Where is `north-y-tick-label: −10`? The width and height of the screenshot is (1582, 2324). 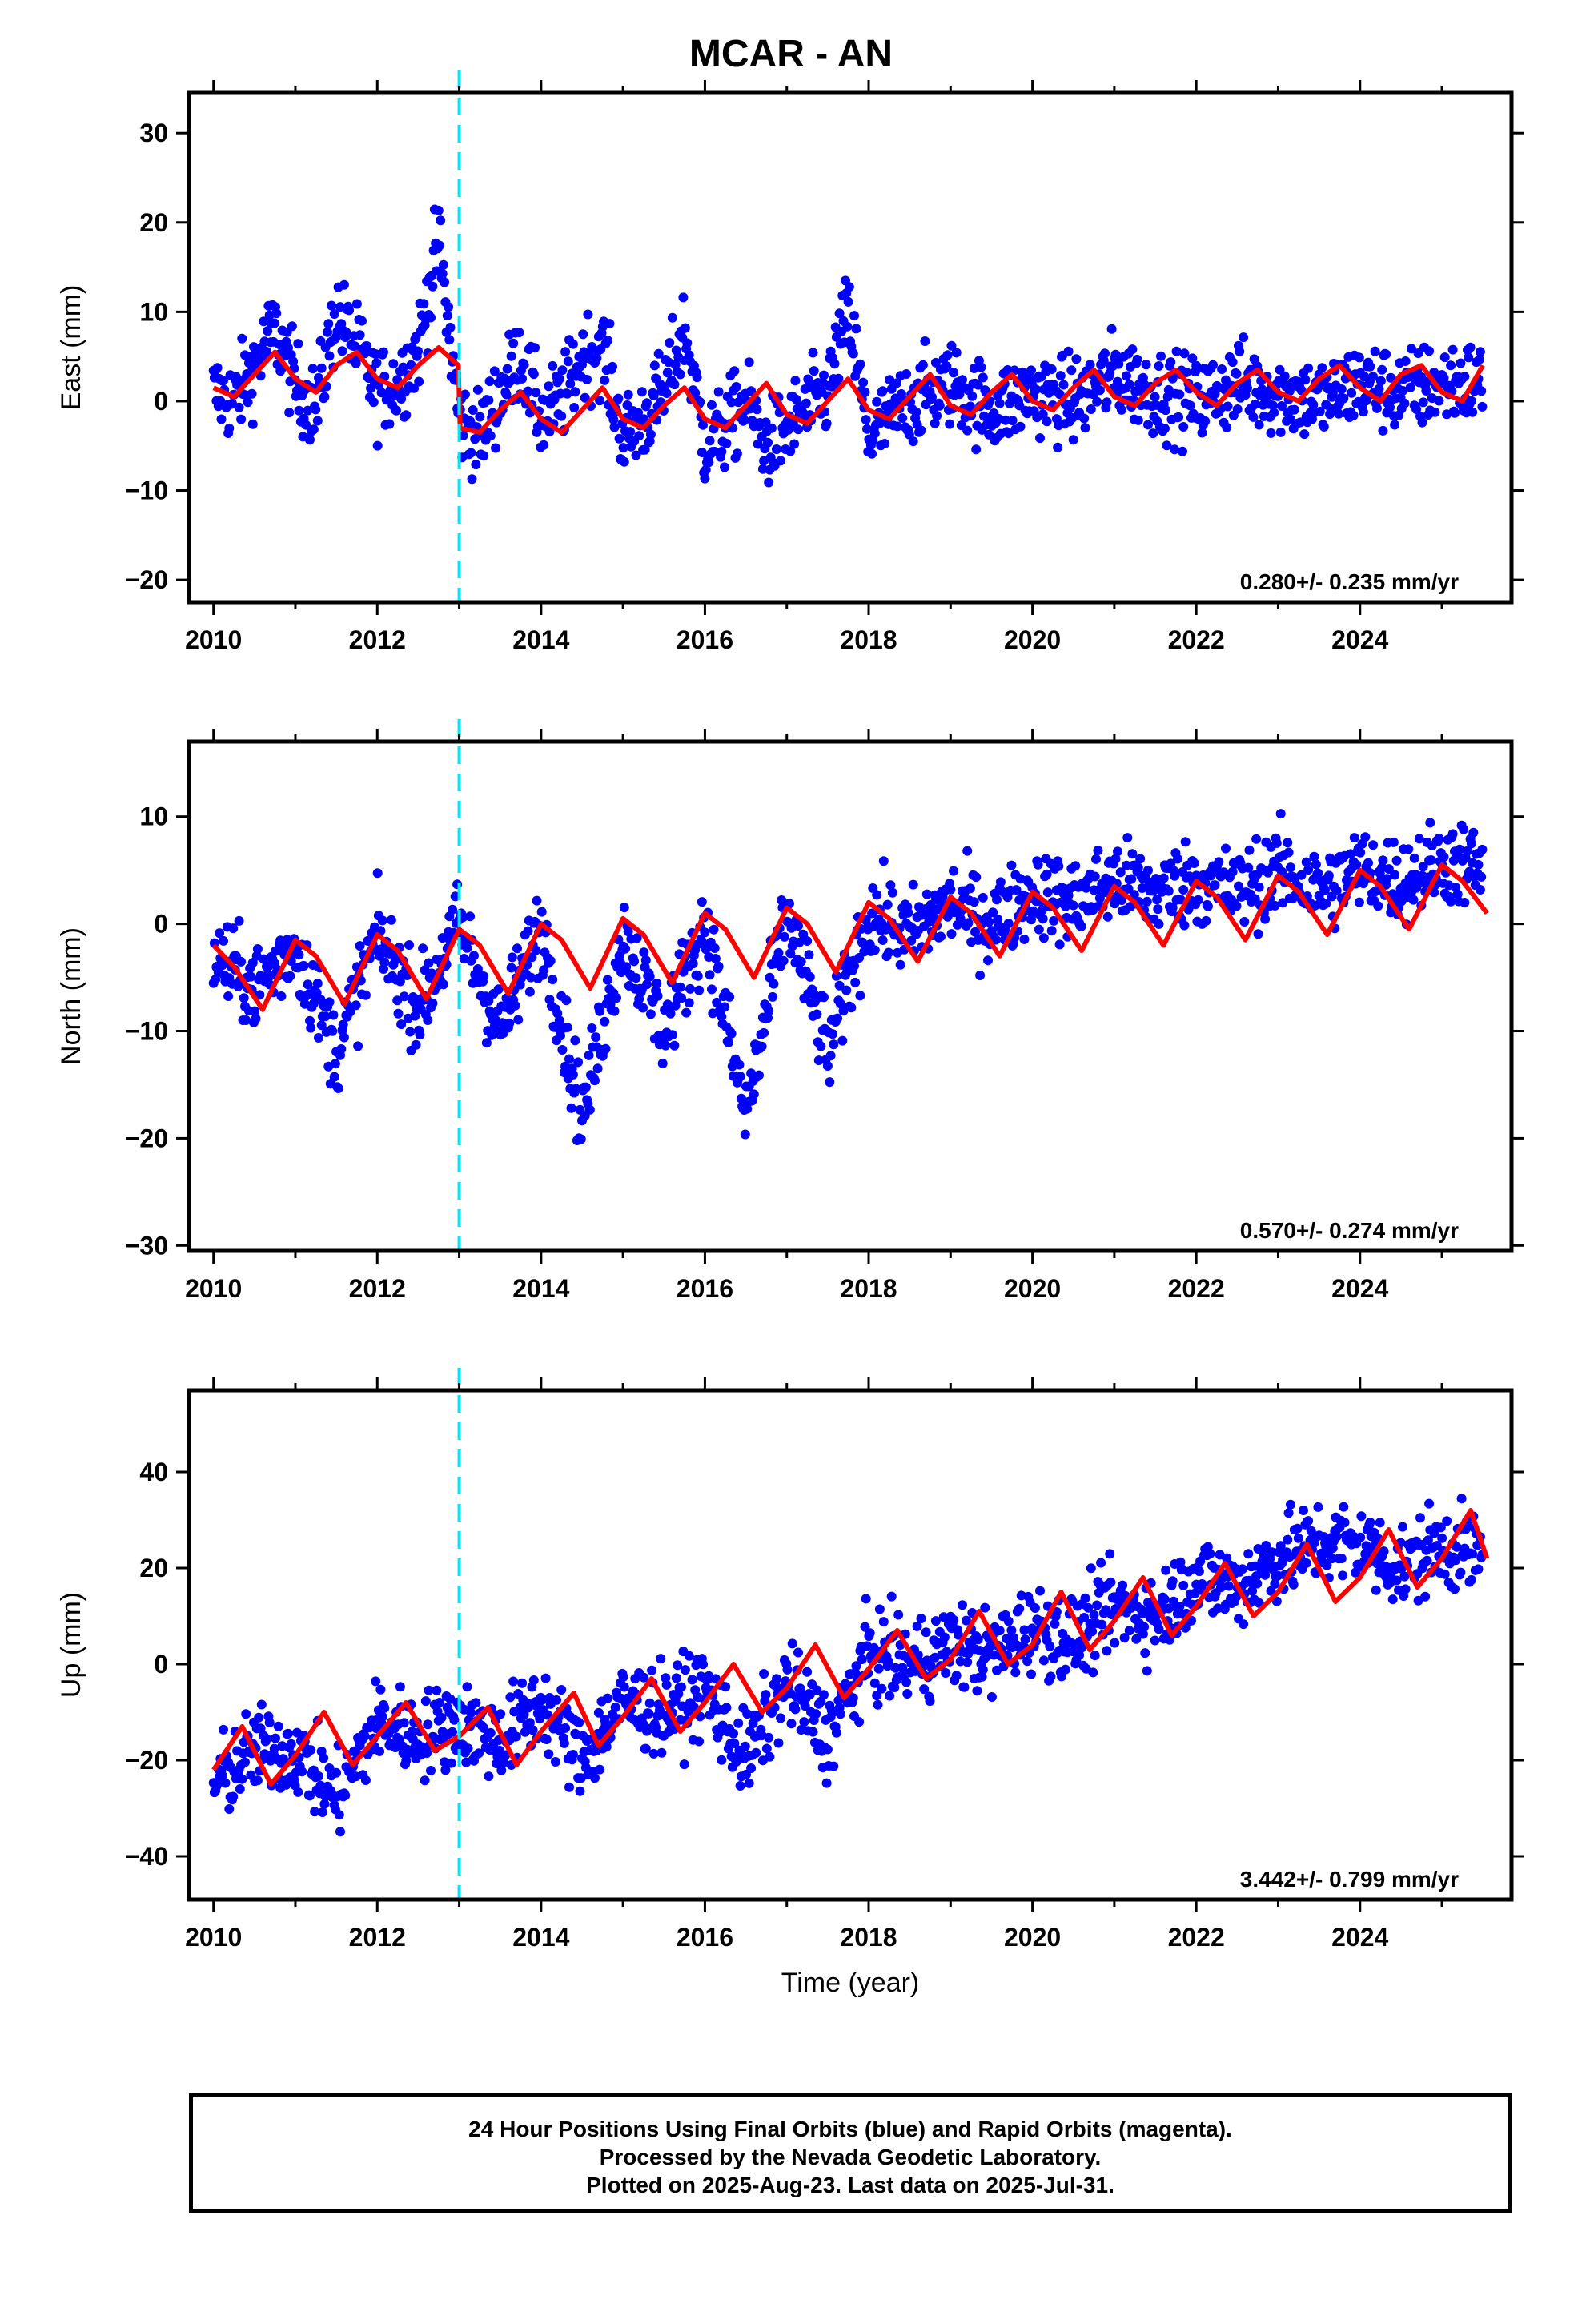 north-y-tick-label: −10 is located at coordinates (146, 1031).